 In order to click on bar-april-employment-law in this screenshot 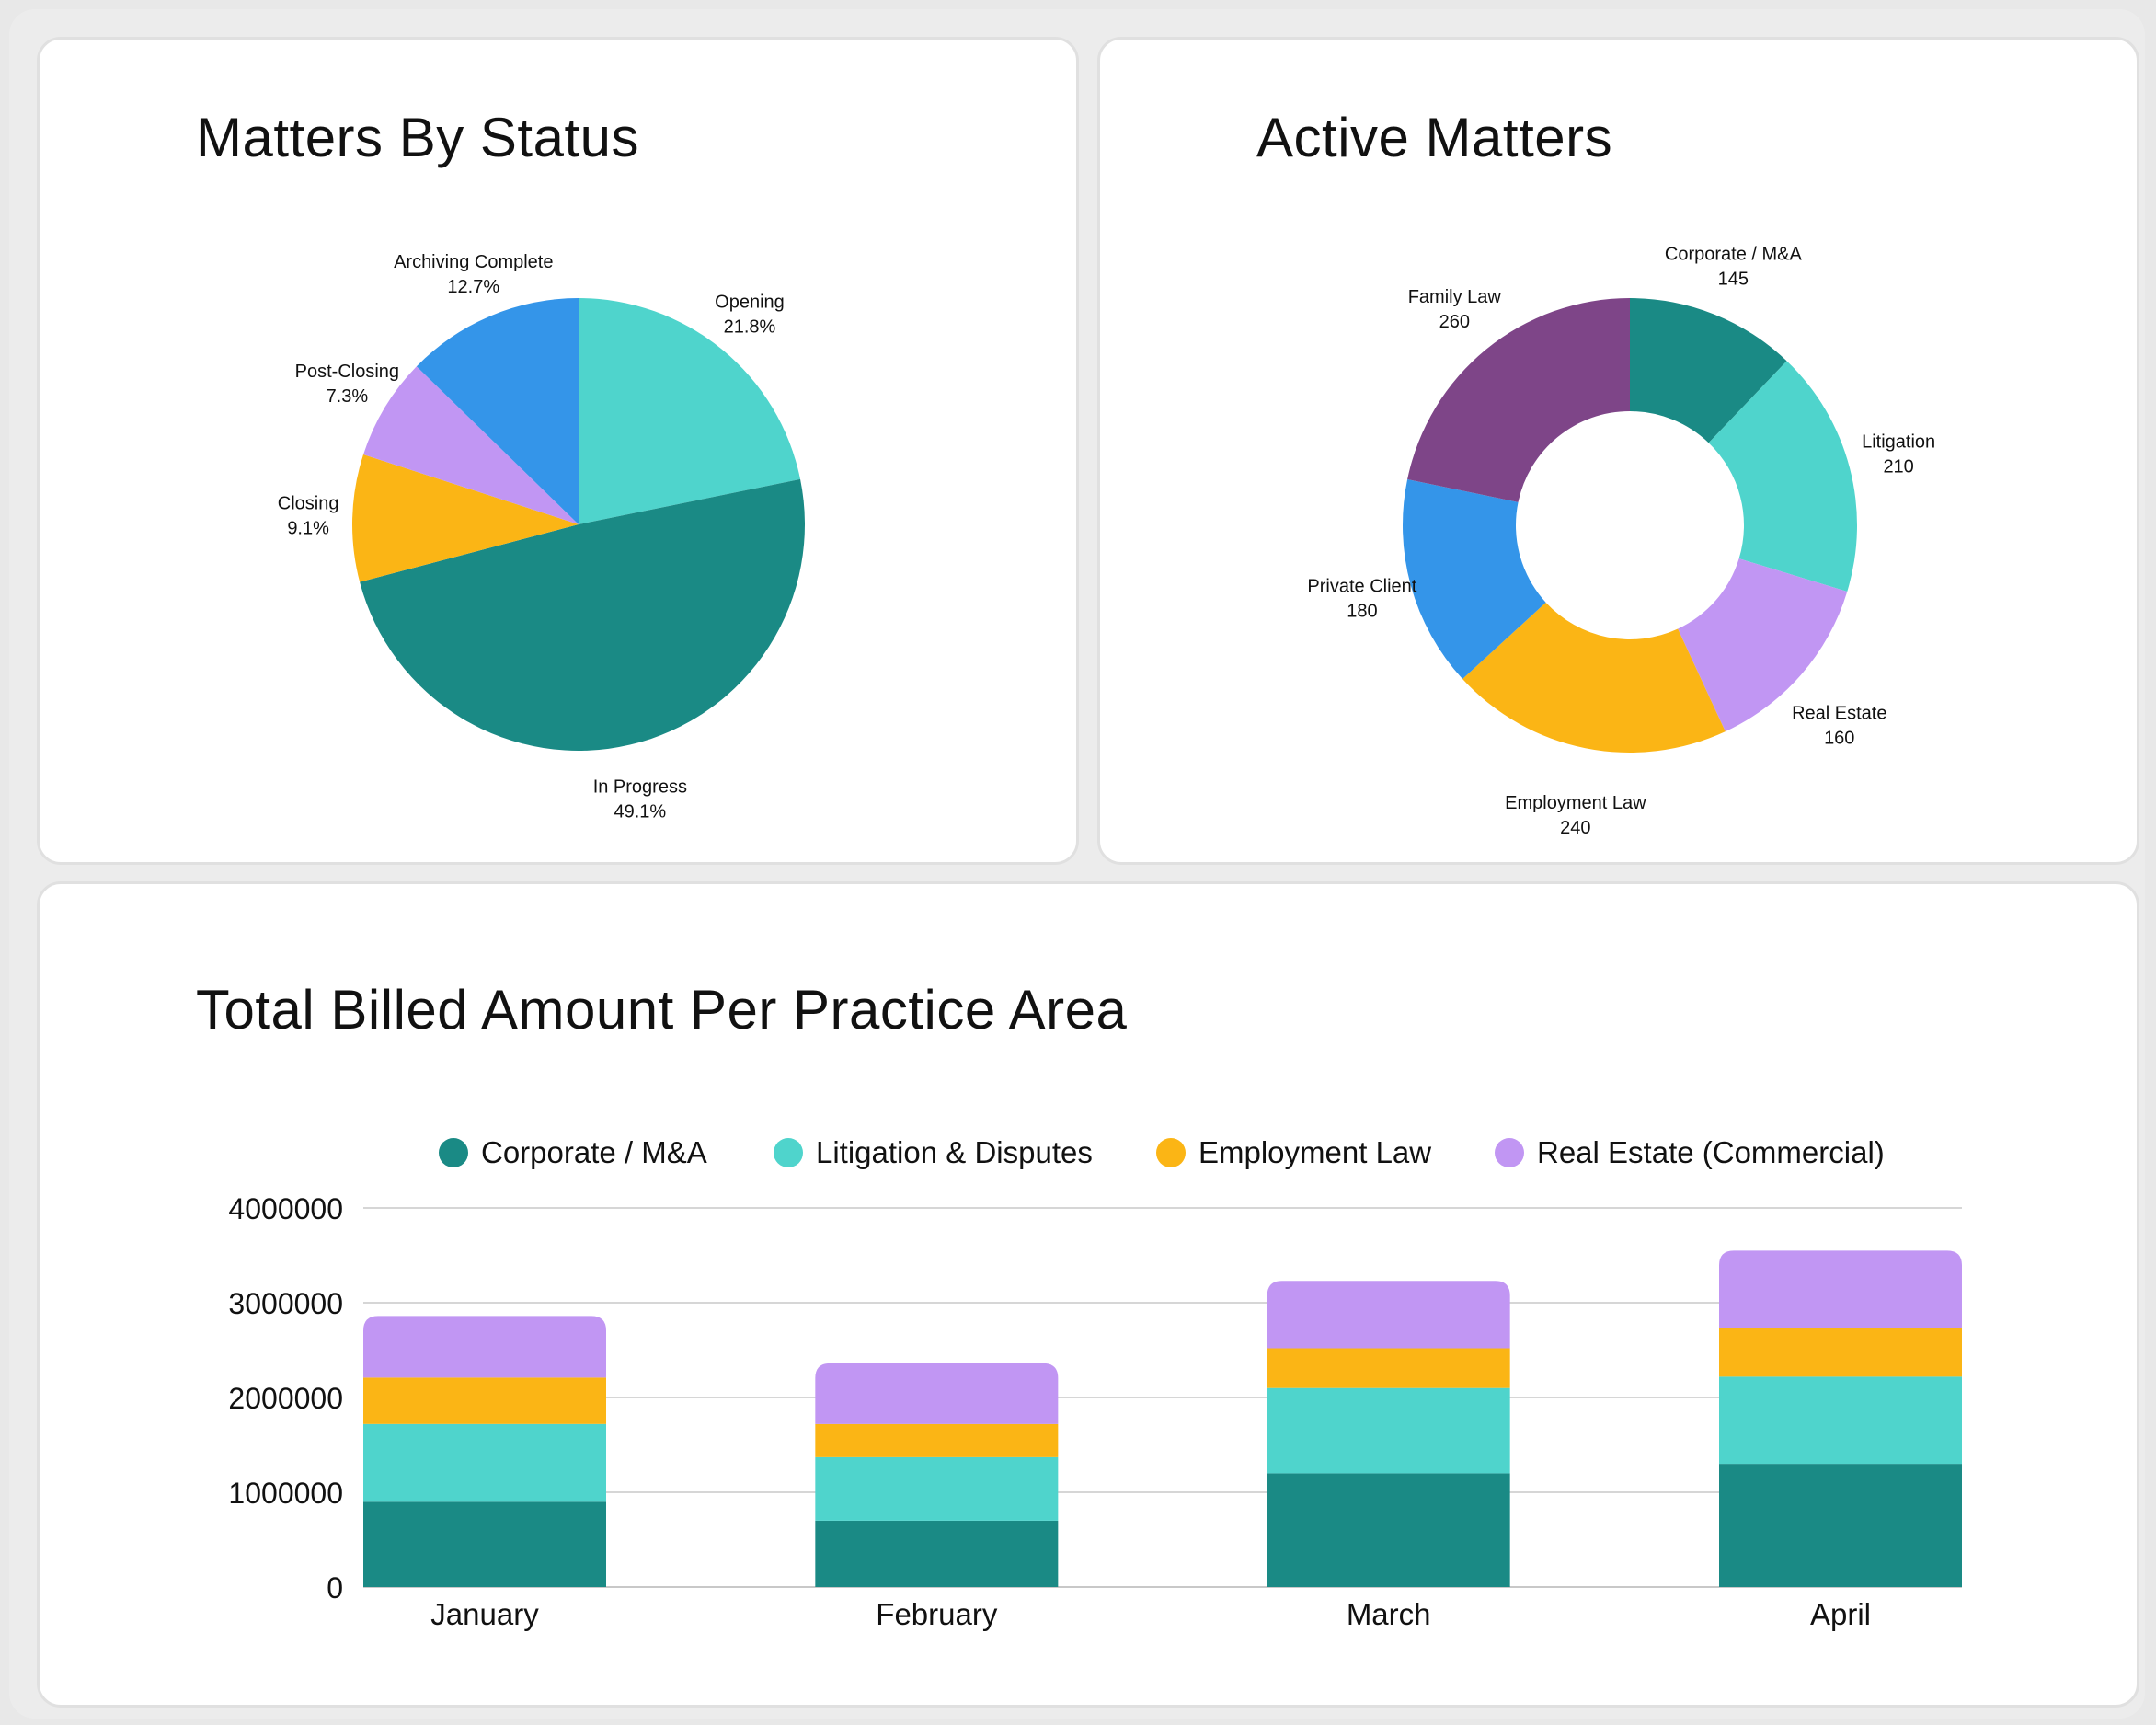, I will do `click(1841, 1352)`.